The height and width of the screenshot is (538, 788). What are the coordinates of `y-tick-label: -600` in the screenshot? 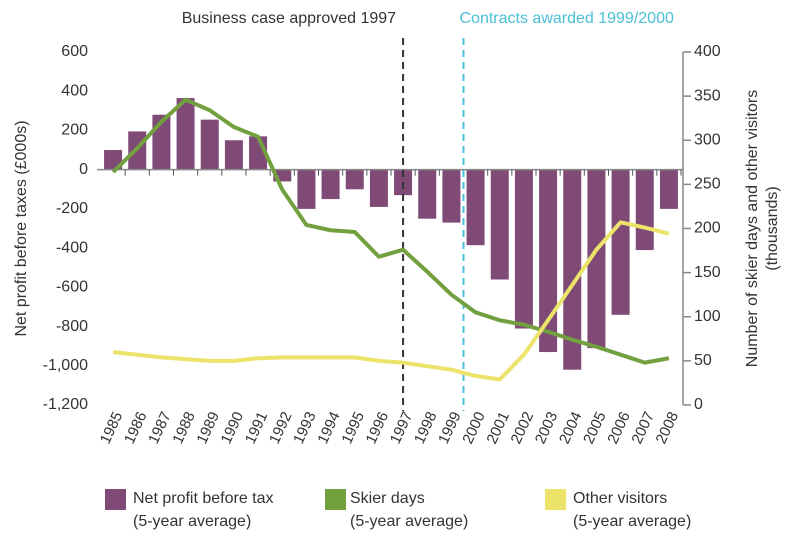 It's located at (72, 287).